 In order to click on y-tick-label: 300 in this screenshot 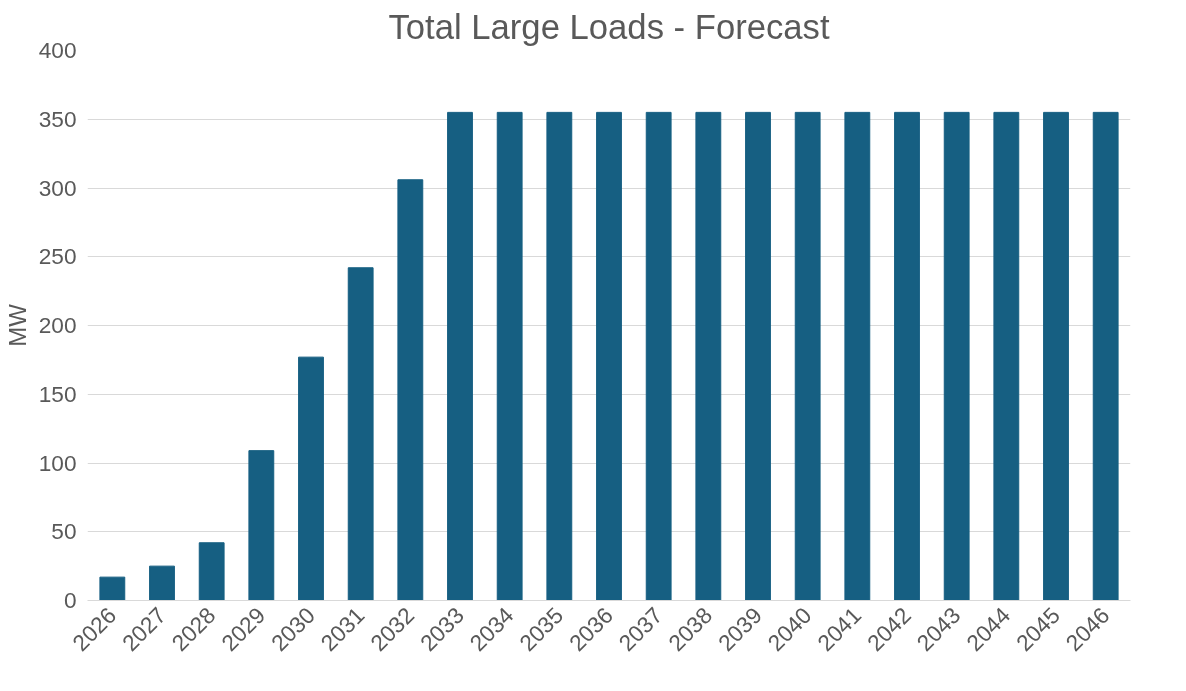, I will do `click(57, 187)`.